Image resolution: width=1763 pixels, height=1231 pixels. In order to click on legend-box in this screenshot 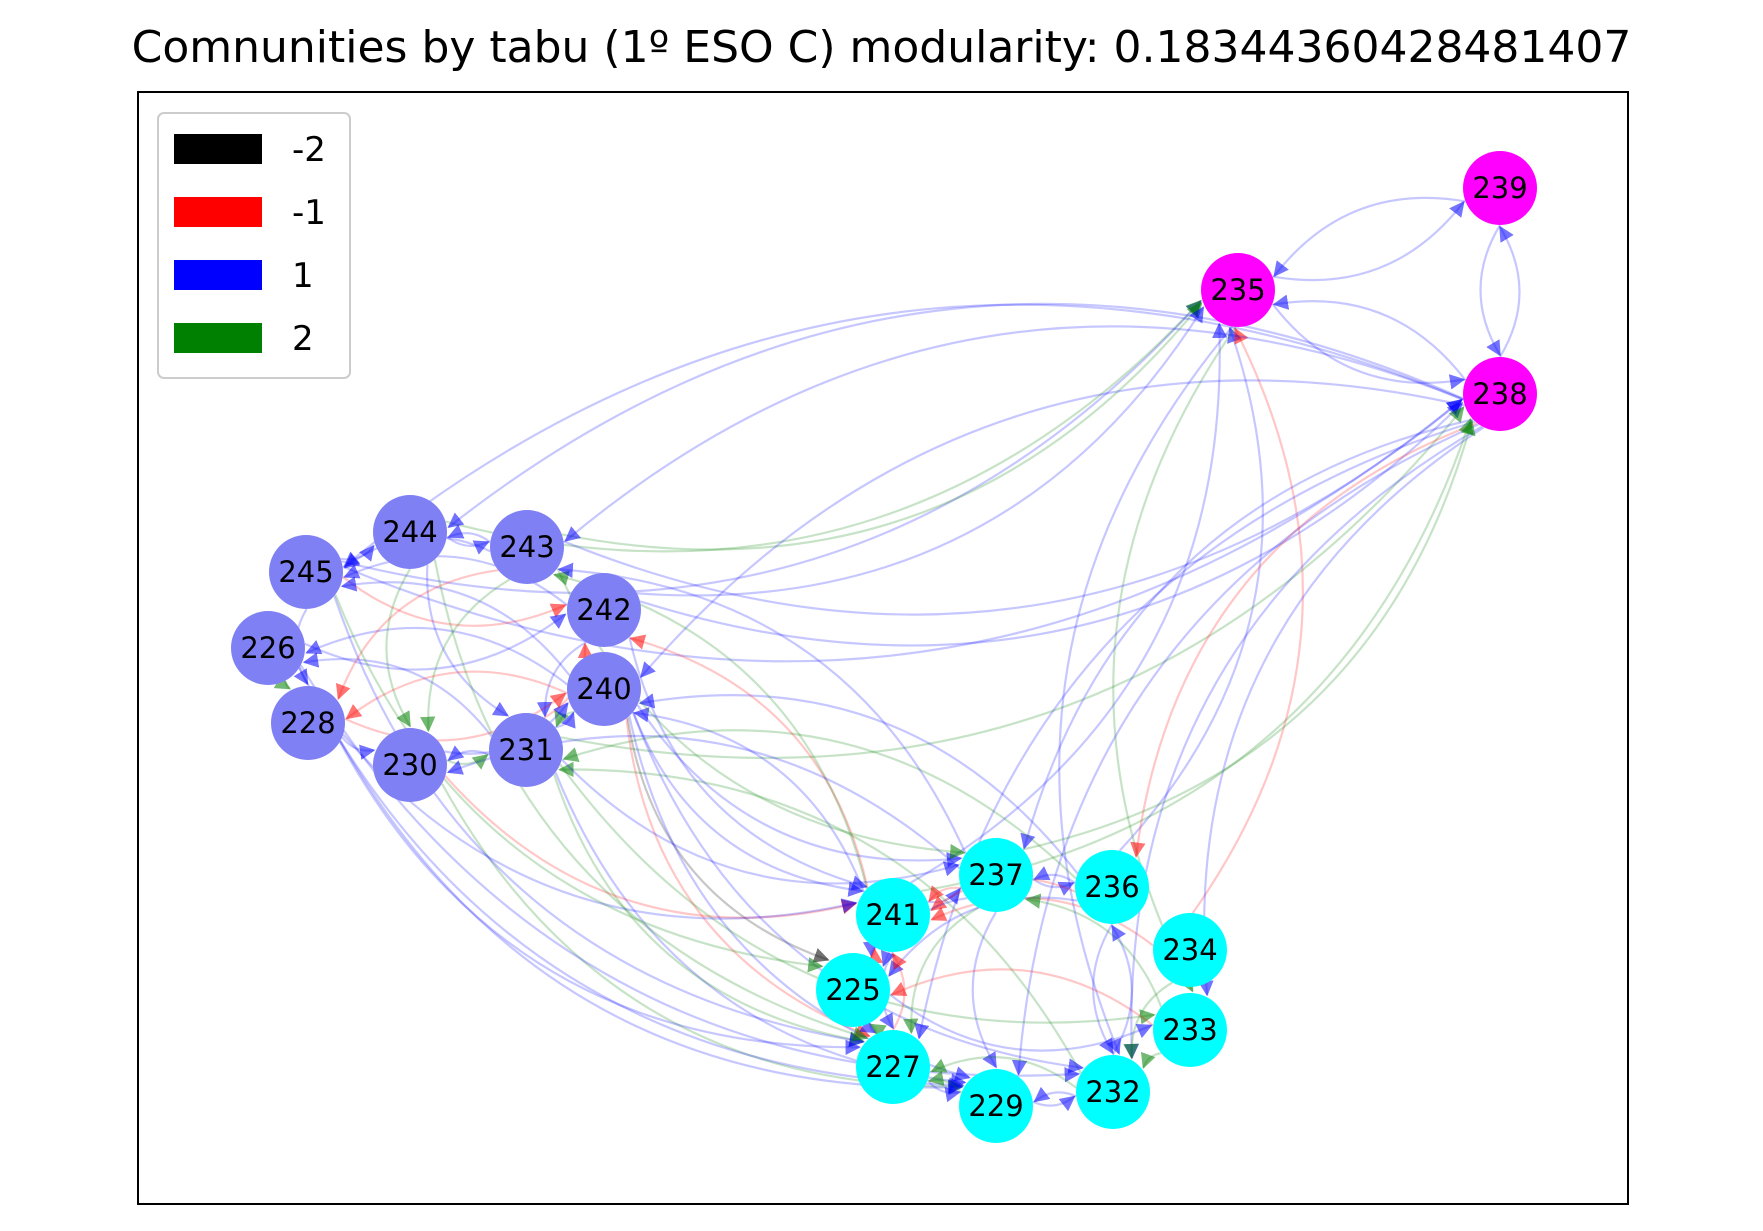, I will do `click(254, 245)`.